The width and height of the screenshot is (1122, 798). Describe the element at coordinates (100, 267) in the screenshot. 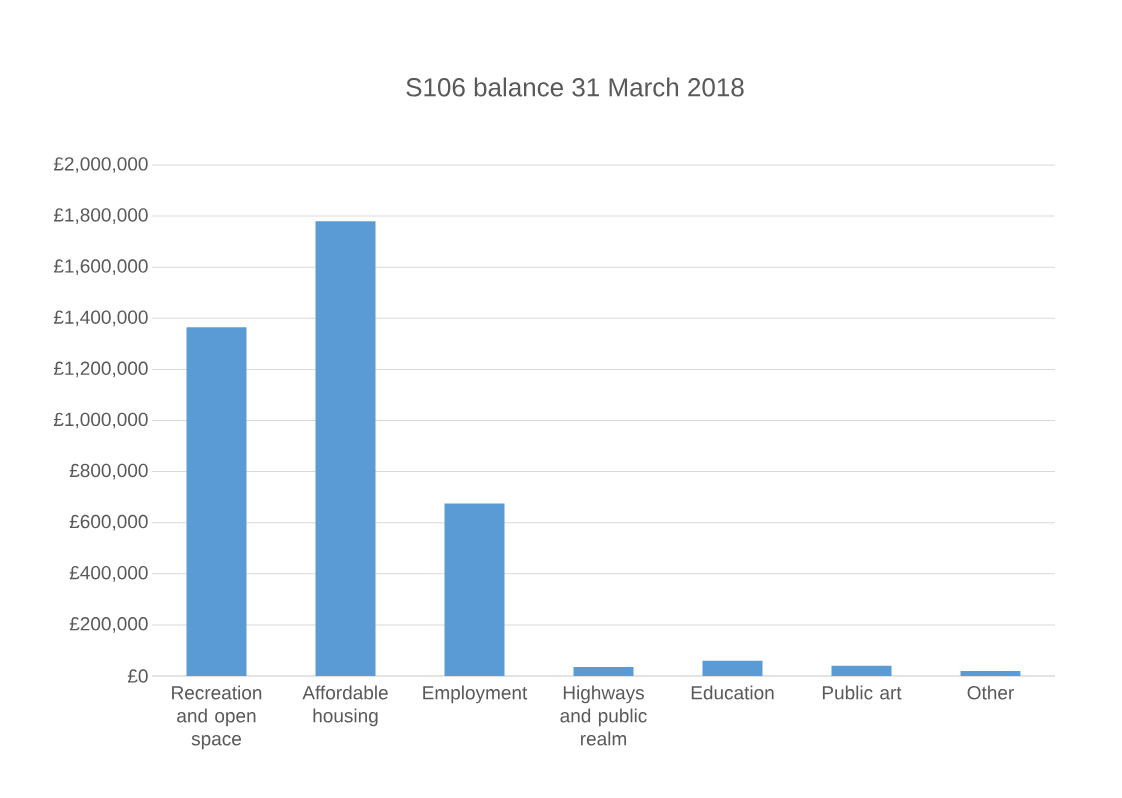

I see `y-tick-label: £1,600,000` at that location.